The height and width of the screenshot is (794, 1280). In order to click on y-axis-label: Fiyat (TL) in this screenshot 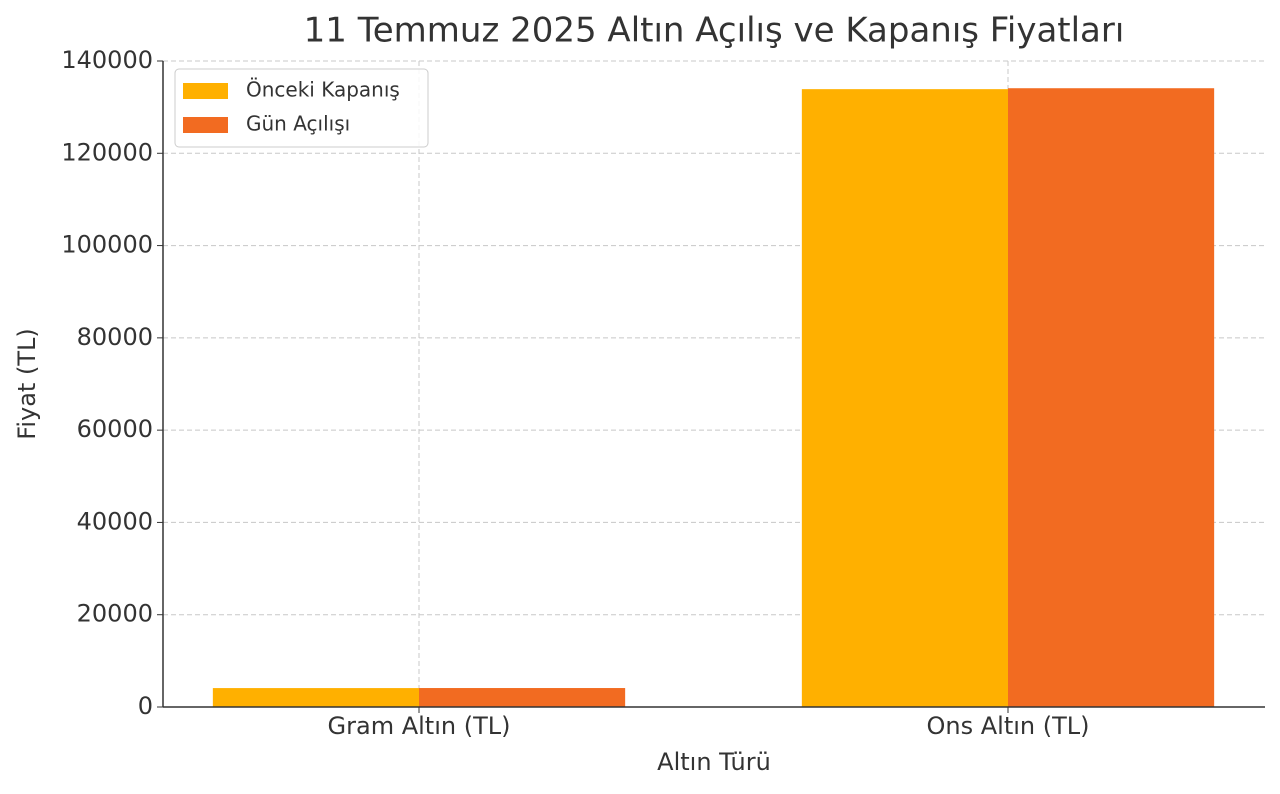, I will do `click(27, 383)`.